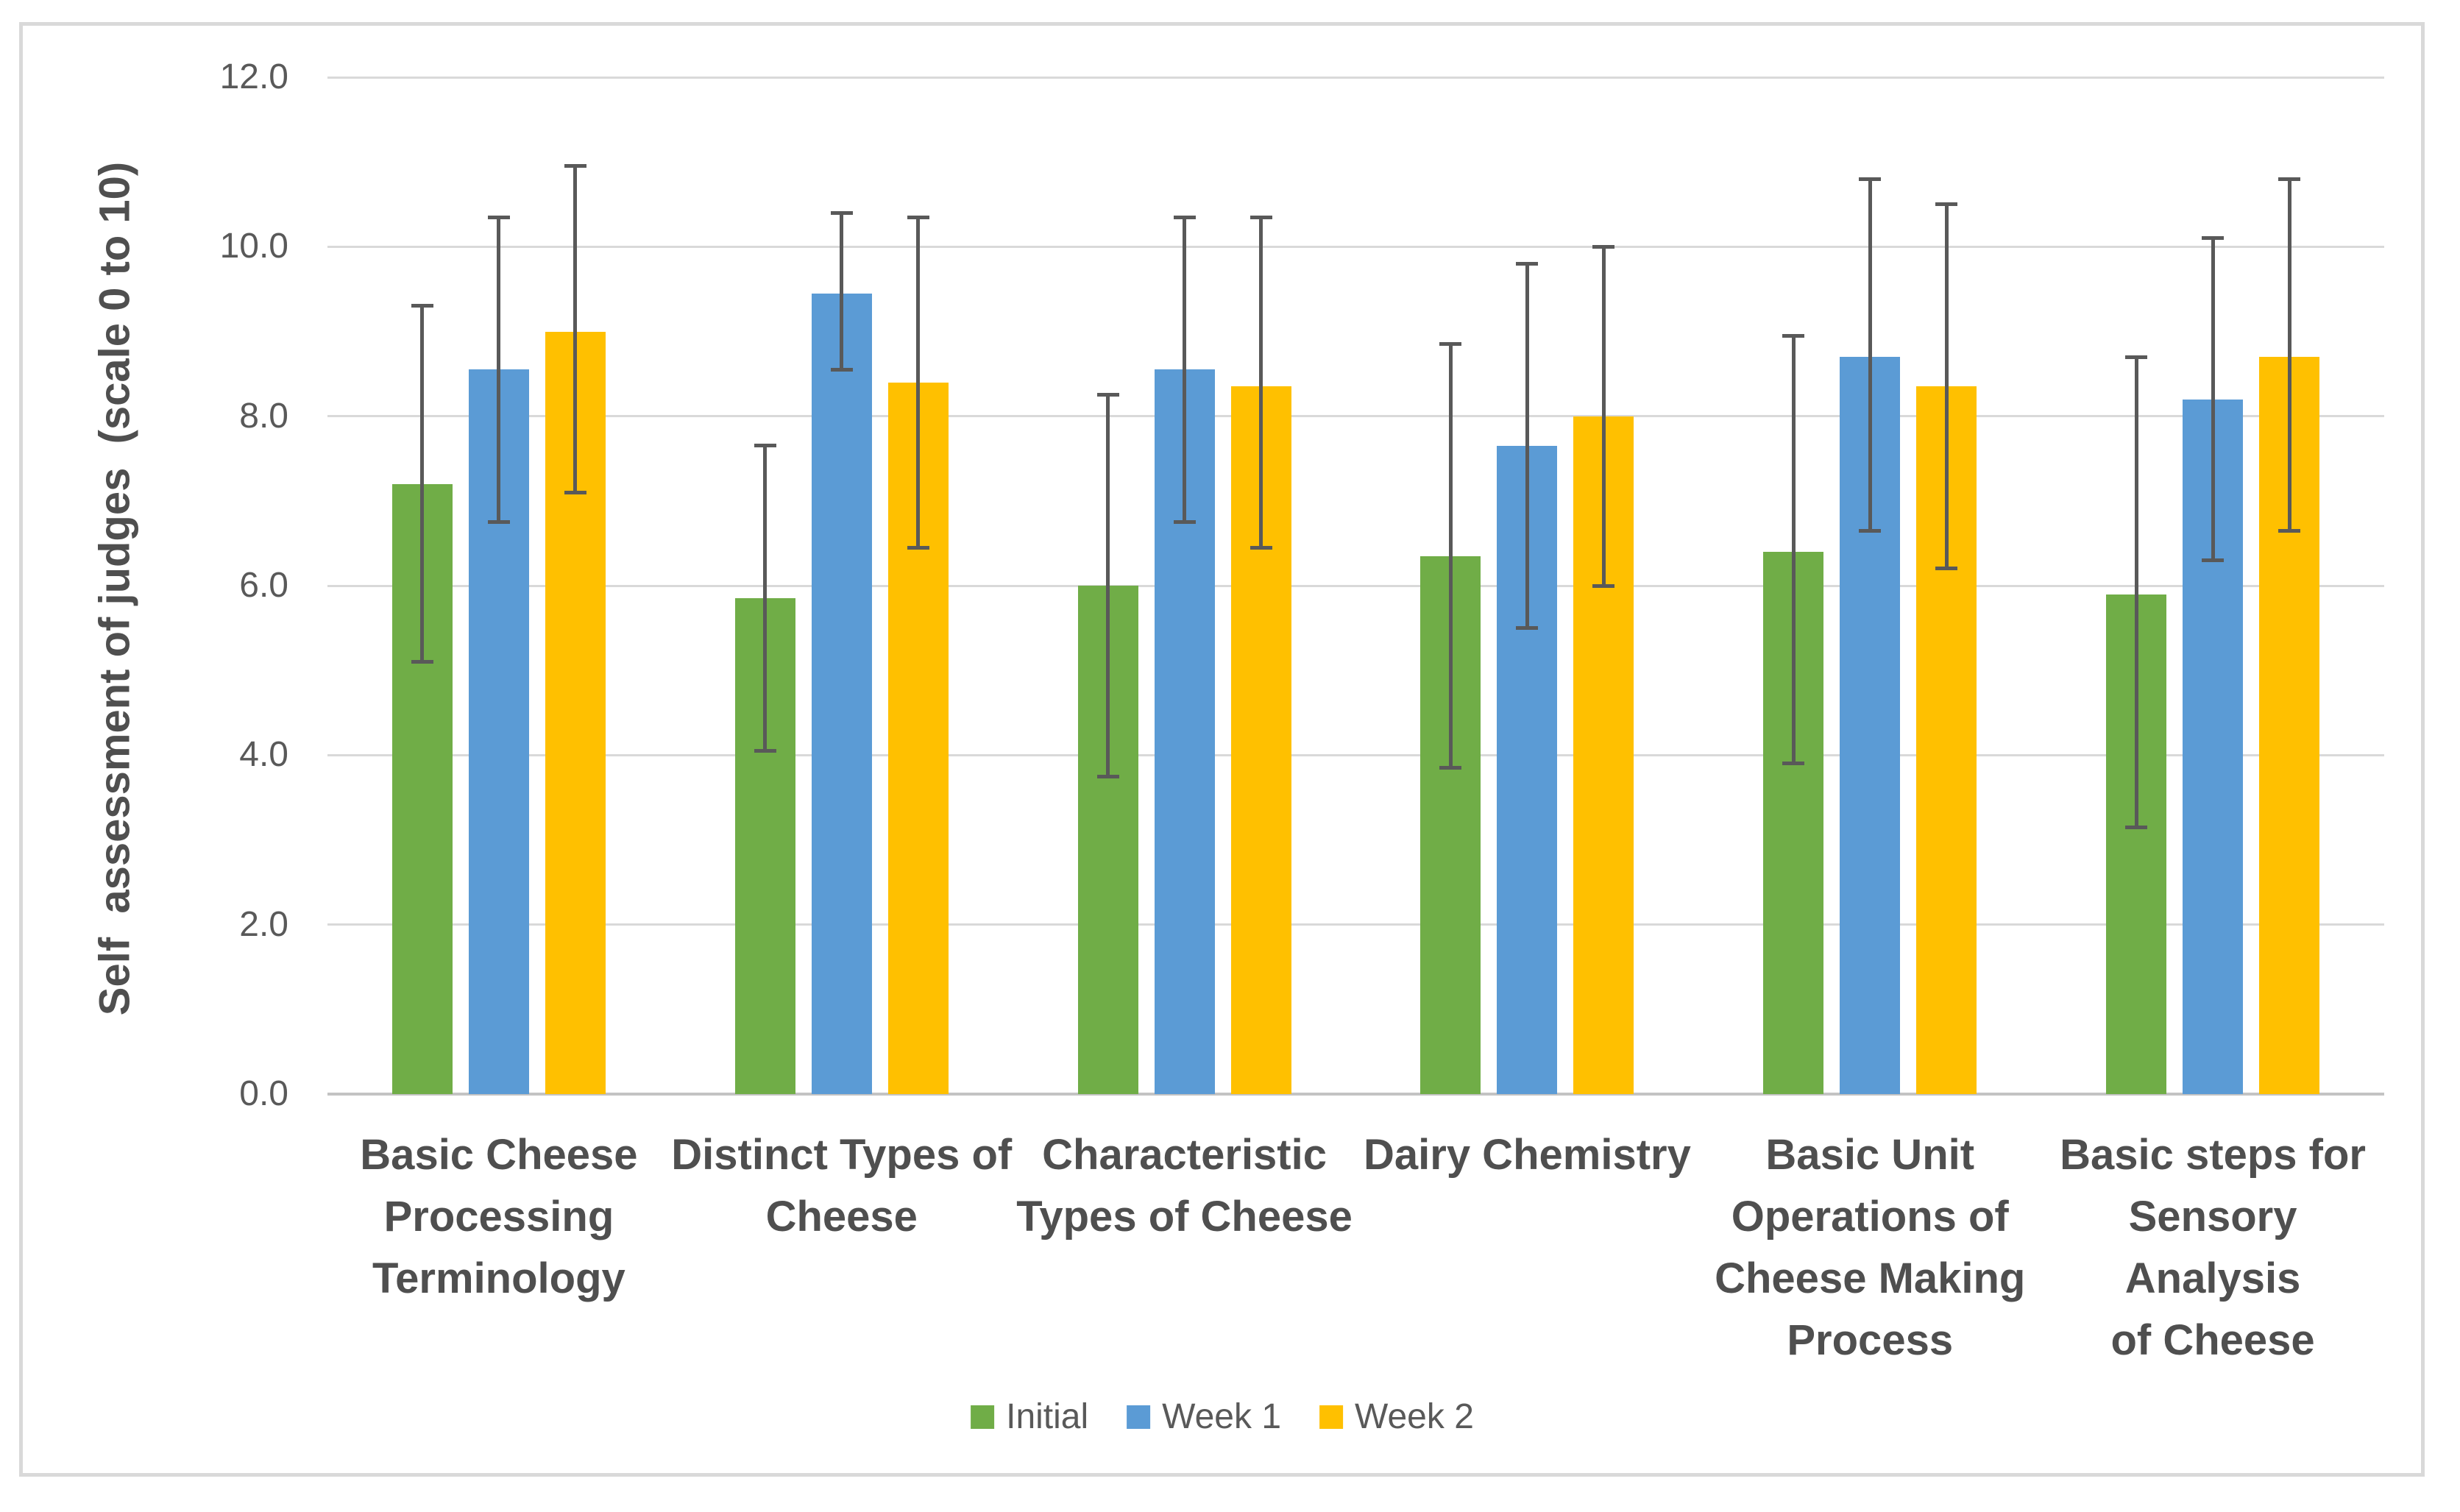 The image size is (2460, 1512). What do you see at coordinates (263, 1093) in the screenshot?
I see `y-tick-label: 0.0` at bounding box center [263, 1093].